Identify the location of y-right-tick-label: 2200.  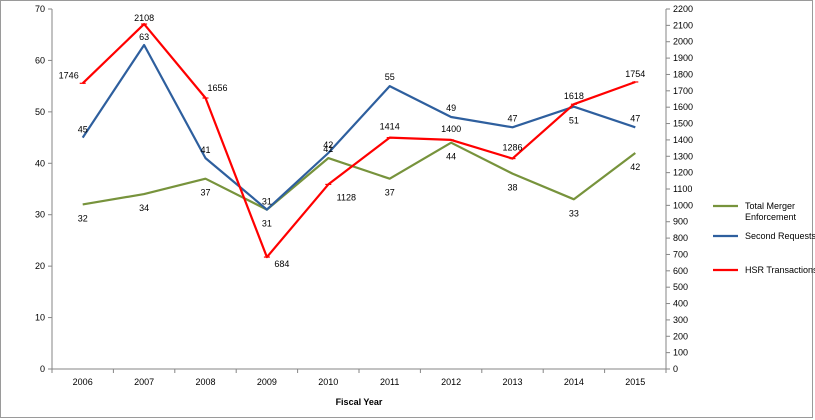
(683, 9).